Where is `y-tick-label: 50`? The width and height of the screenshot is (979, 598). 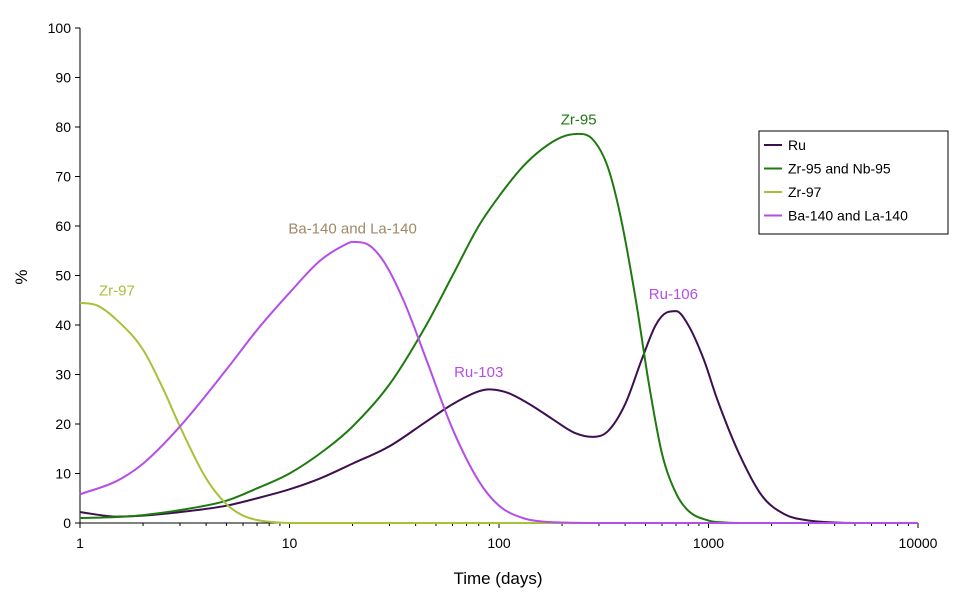
y-tick-label: 50 is located at coordinates (63, 276).